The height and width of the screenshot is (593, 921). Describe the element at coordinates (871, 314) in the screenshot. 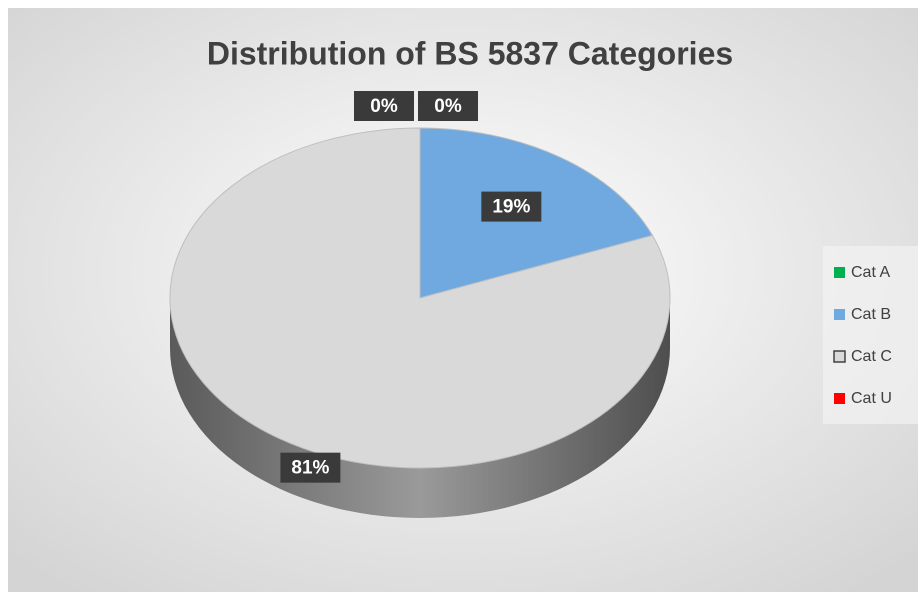

I see `legend-label: Cat B` at that location.